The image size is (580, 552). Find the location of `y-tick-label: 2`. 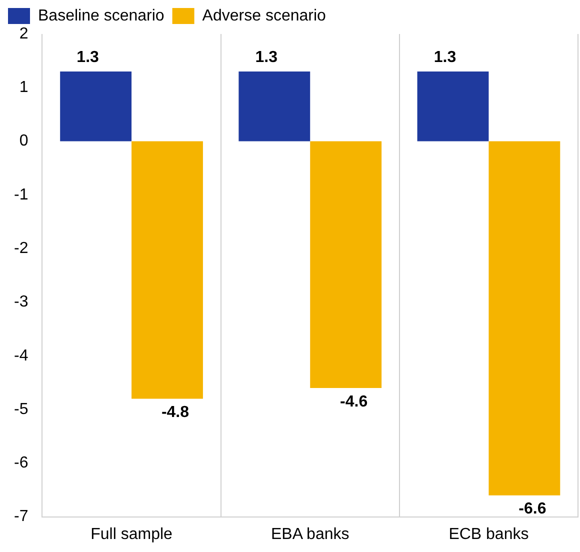

y-tick-label: 2 is located at coordinates (23, 33).